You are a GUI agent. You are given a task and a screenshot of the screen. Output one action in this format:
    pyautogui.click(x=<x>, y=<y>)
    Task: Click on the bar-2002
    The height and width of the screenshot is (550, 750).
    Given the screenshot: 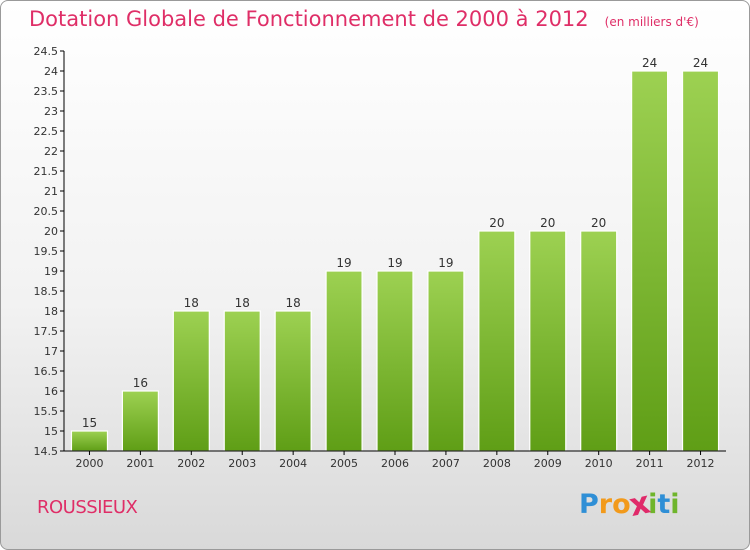 What is the action you would take?
    pyautogui.click(x=191, y=381)
    